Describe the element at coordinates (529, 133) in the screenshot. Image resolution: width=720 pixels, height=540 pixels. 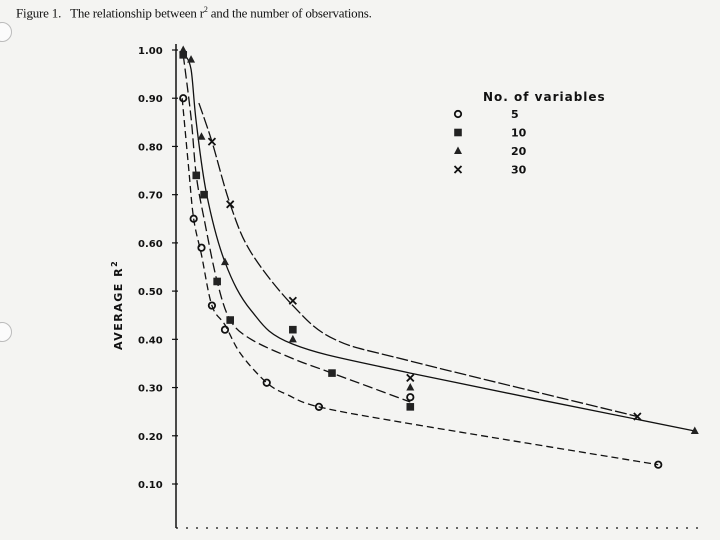
I see `legend: No. of variables 5 10 20 30` at that location.